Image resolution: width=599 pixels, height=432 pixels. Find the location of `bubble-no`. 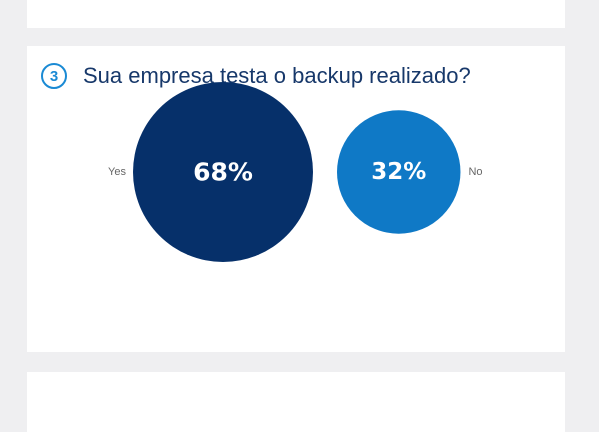

bubble-no is located at coordinates (399, 172).